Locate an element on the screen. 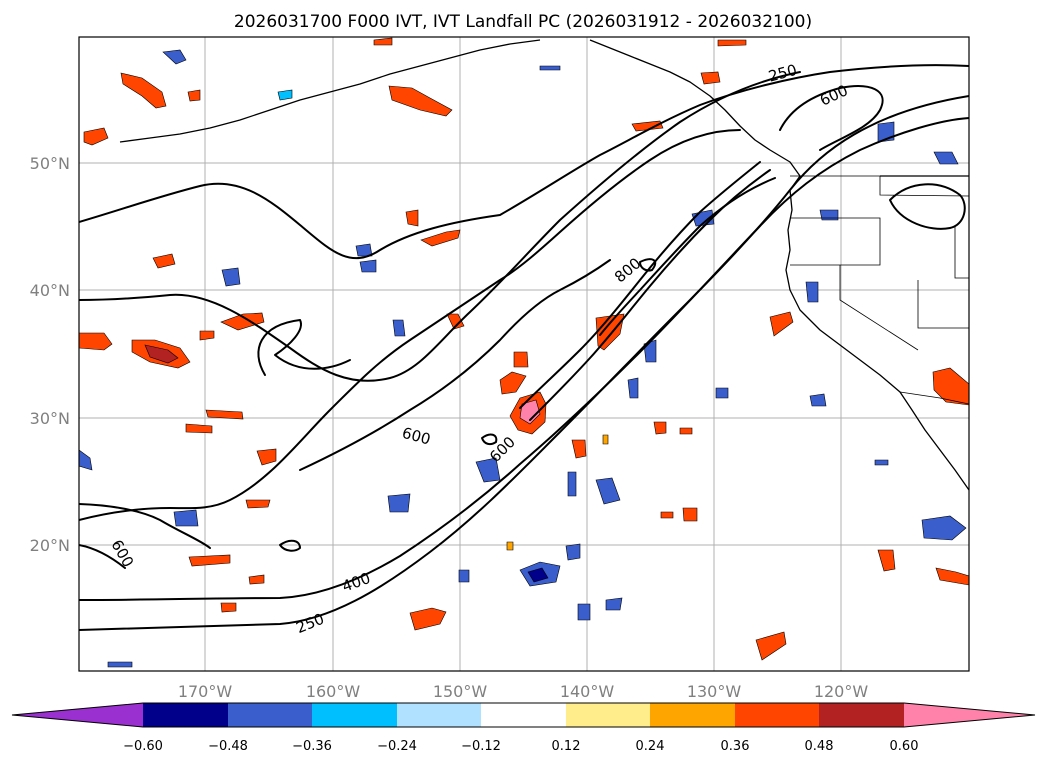 The height and width of the screenshot is (765, 1047). lat-label: 20°N is located at coordinates (50, 545).